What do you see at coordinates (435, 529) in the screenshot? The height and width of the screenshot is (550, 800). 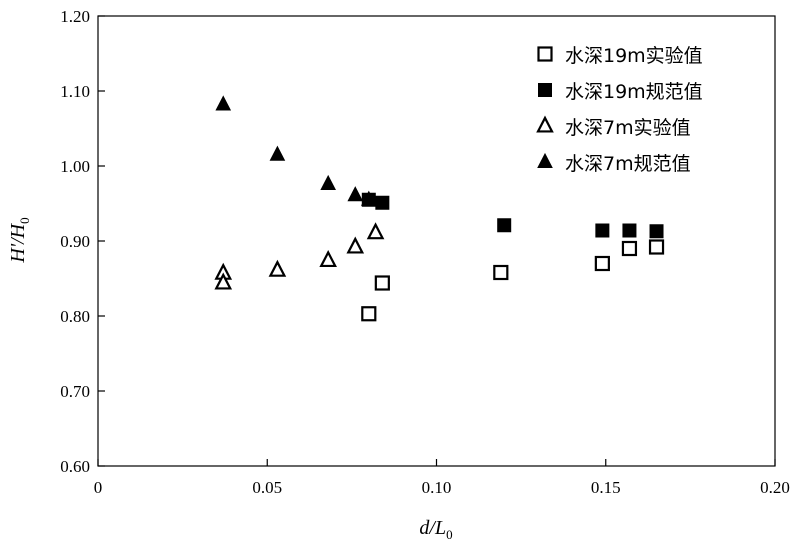 I see `x-axis-label: d/L0` at bounding box center [435, 529].